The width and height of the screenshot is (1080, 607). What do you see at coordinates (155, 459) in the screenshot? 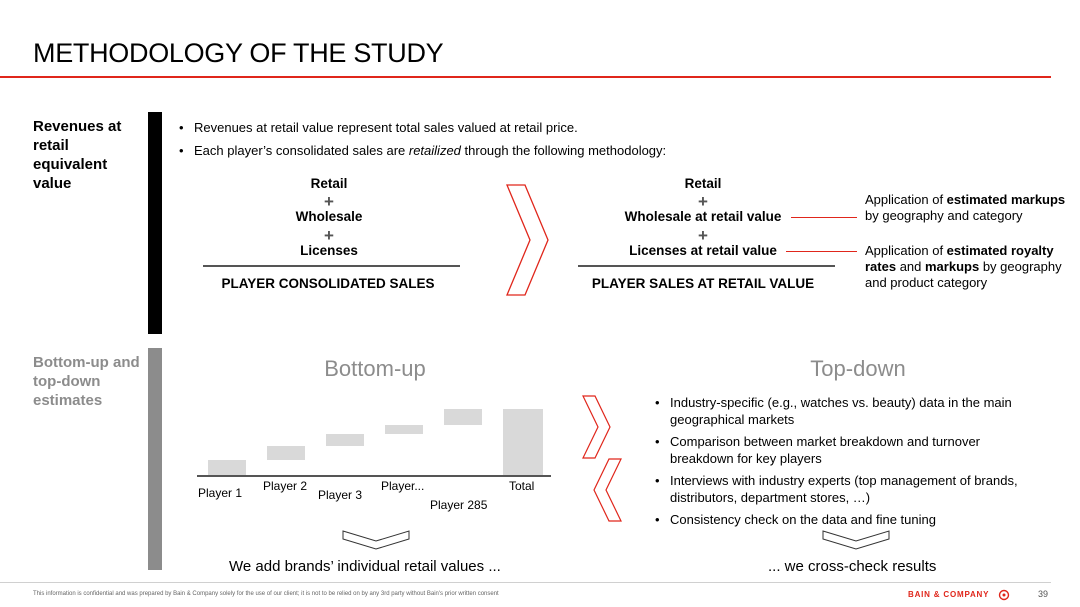
I see `section-bar-bottom` at bounding box center [155, 459].